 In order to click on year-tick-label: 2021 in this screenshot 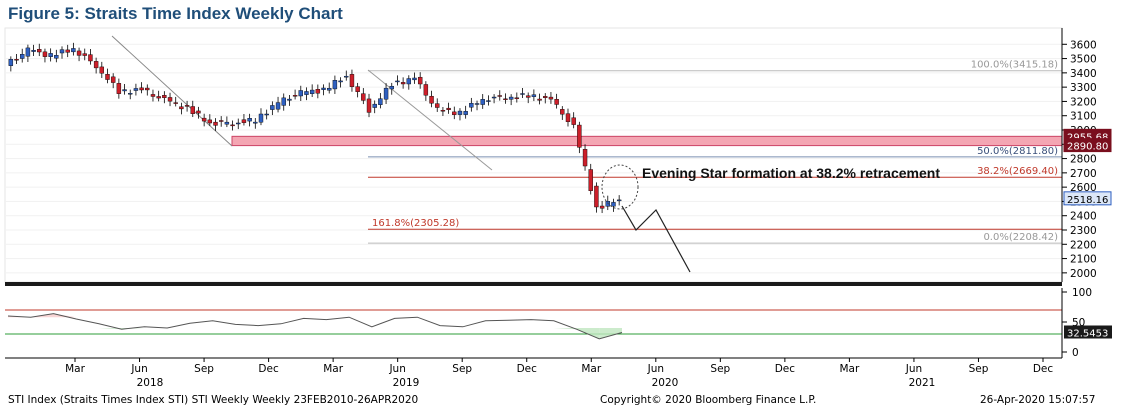, I will do `click(922, 383)`.